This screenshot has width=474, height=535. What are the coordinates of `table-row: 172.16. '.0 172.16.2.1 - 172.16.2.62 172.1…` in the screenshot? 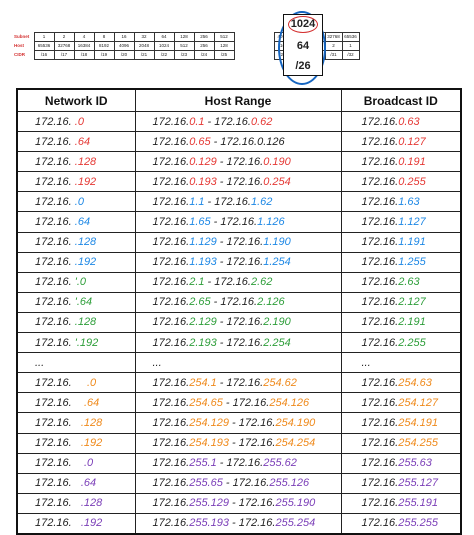 It's located at (239, 282).